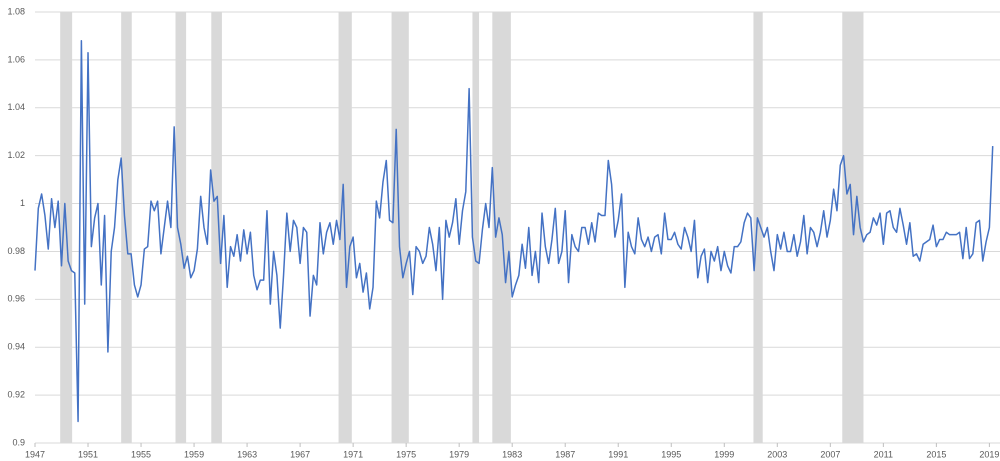  What do you see at coordinates (936, 454) in the screenshot?
I see `x-tick-label: 2015` at bounding box center [936, 454].